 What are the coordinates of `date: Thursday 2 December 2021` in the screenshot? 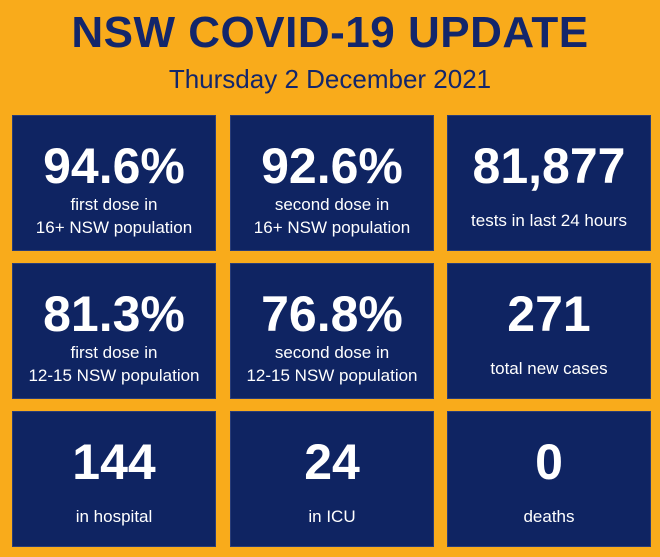 It's located at (330, 79).